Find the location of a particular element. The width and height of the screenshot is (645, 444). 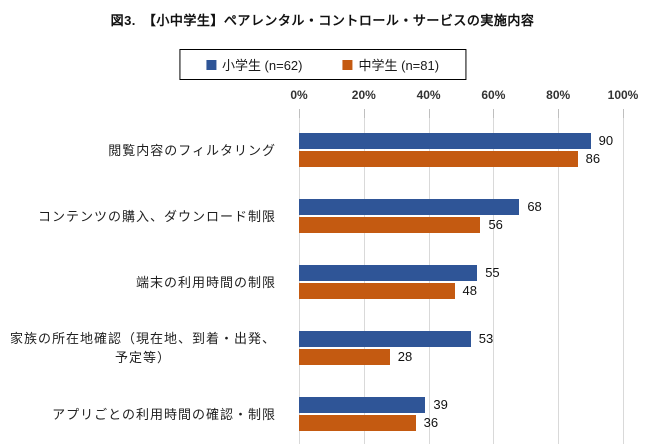

legend: 小学生 (n=62) 中学生 (n=81) is located at coordinates (322, 64).